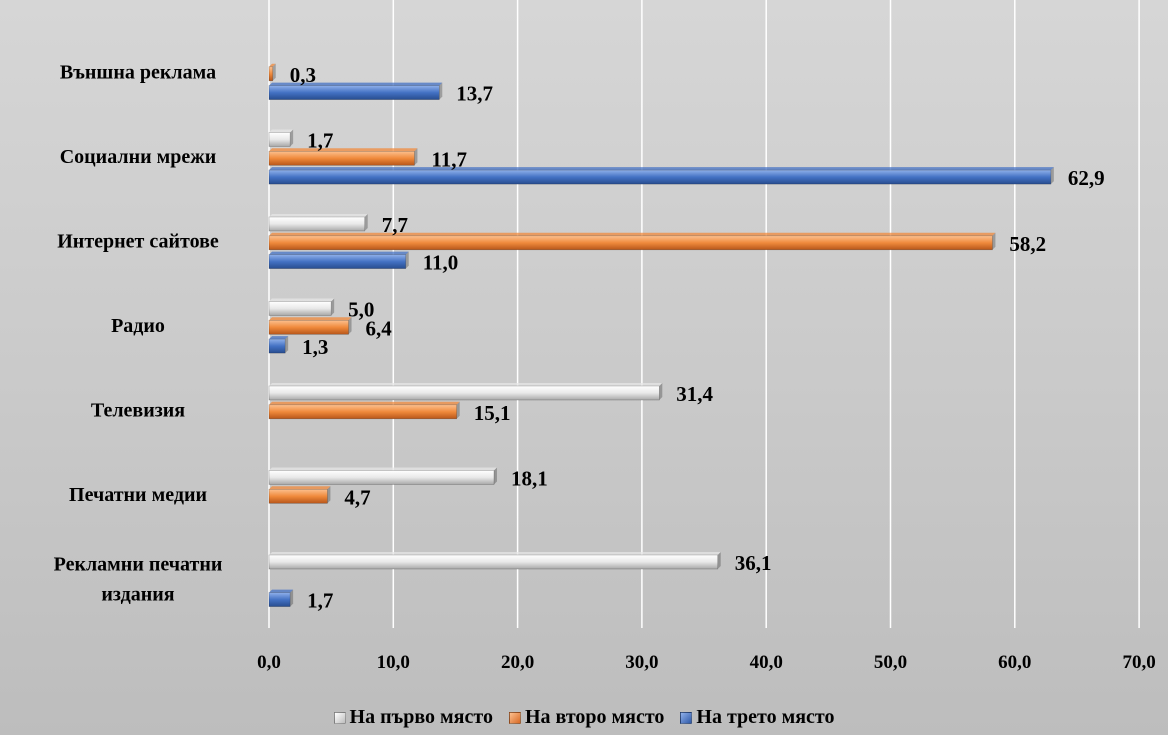  Describe the element at coordinates (138, 241) in the screenshot. I see `category-label: Интернет сайтове` at that location.